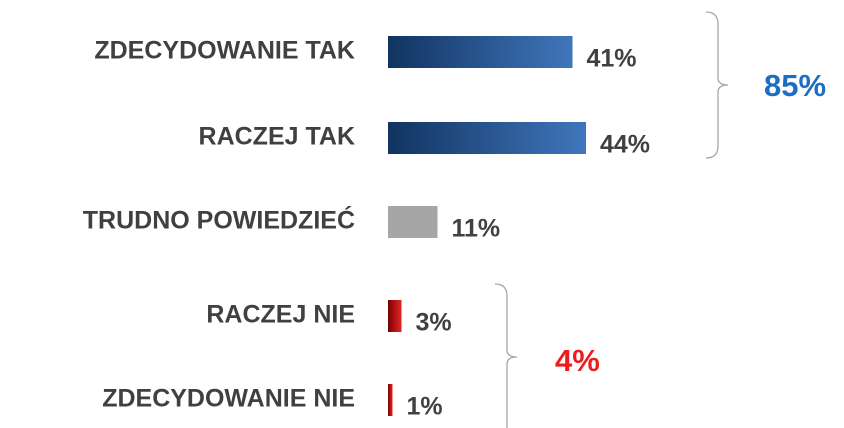 This screenshot has width=844, height=428. I want to click on value-label: 11%, so click(476, 229).